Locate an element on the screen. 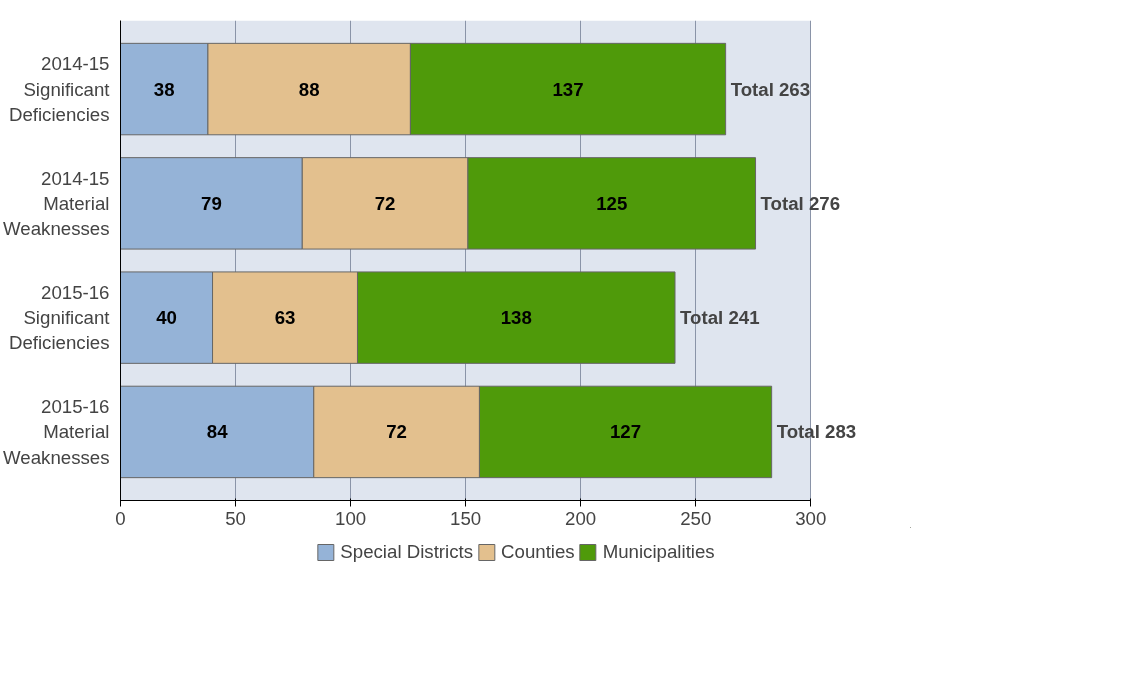 The height and width of the screenshot is (700, 1133). data-label: 40 is located at coordinates (166, 318).